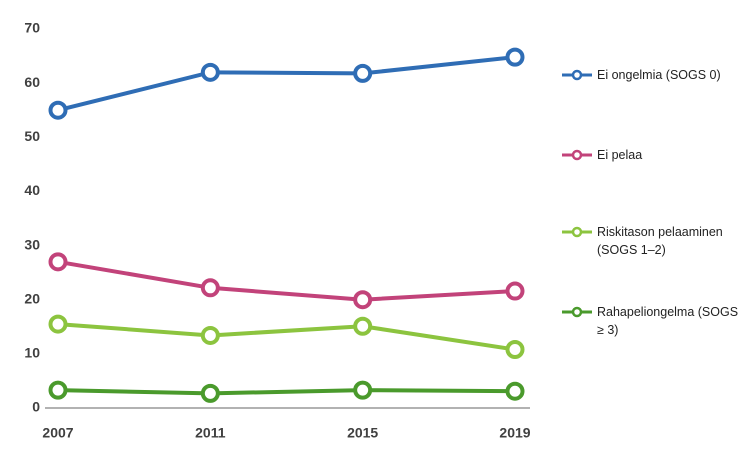  Describe the element at coordinates (36, 407) in the screenshot. I see `y-tick-label: 0` at that location.